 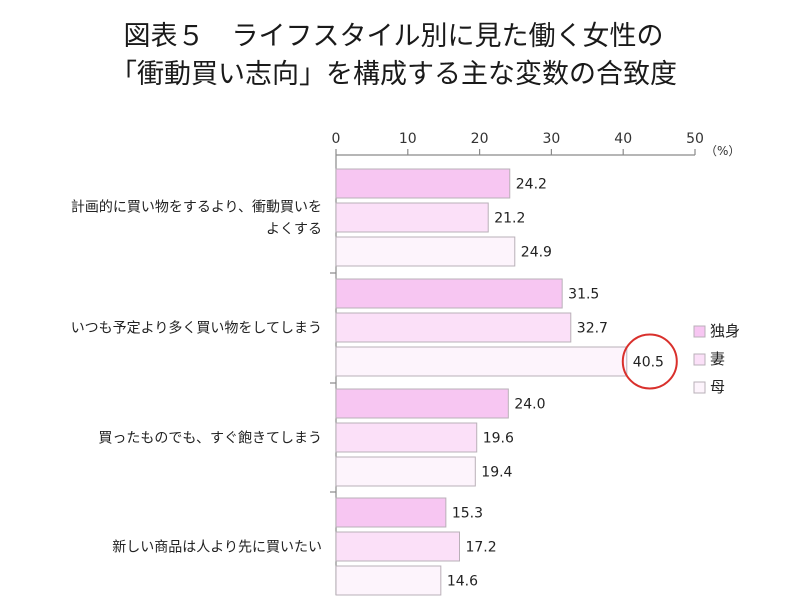 I want to click on highlight-circle, so click(x=649, y=361).